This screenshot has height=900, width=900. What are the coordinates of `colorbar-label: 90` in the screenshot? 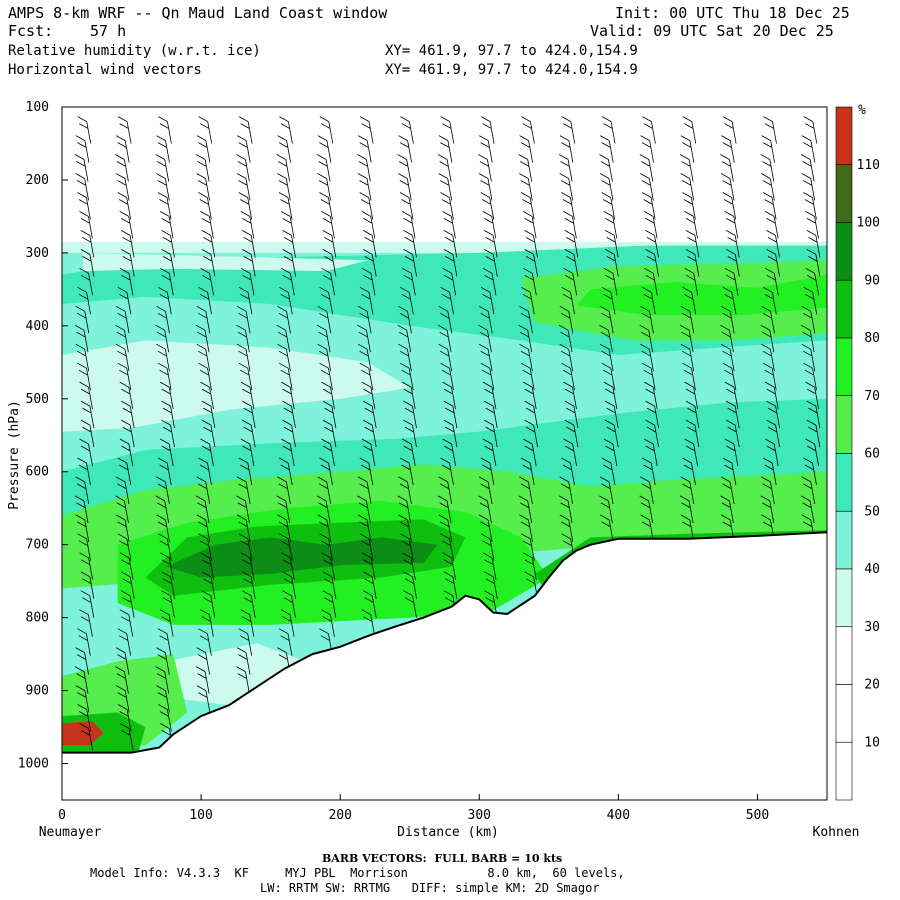 It's located at (872, 280).